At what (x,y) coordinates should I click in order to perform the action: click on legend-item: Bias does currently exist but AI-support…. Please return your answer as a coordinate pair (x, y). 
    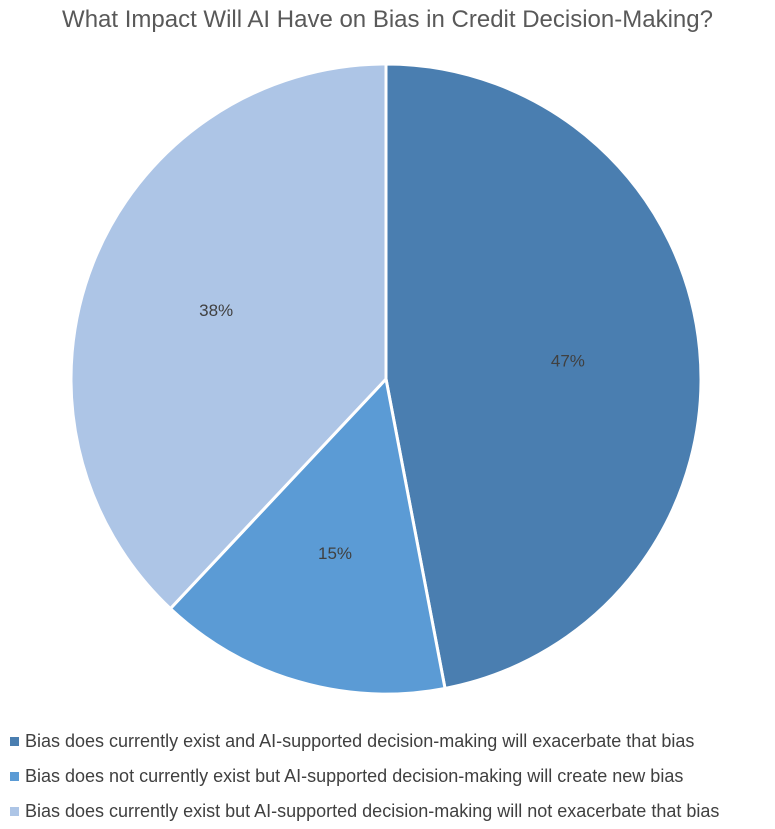
    Looking at the image, I should click on (364, 811).